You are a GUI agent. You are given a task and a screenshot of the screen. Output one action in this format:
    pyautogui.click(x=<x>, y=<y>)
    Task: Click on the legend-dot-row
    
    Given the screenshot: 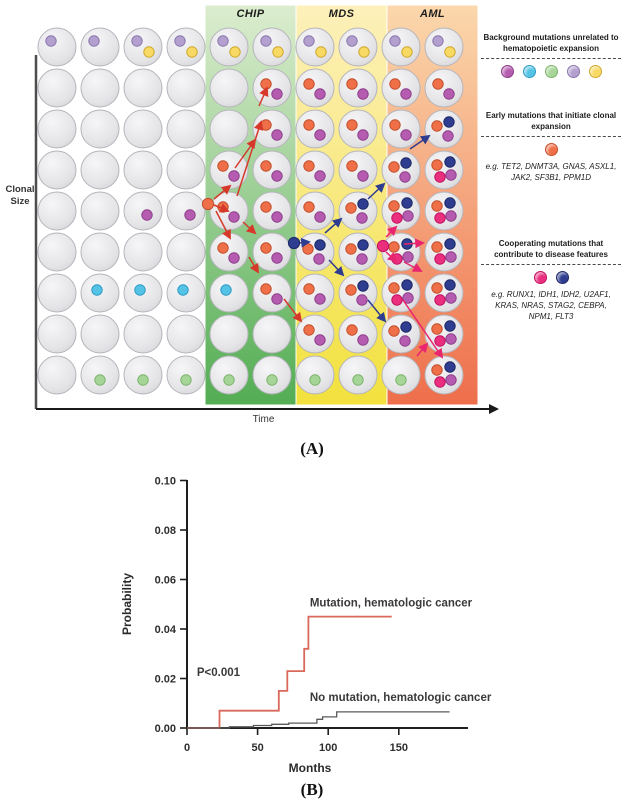 What is the action you would take?
    pyautogui.click(x=551, y=150)
    